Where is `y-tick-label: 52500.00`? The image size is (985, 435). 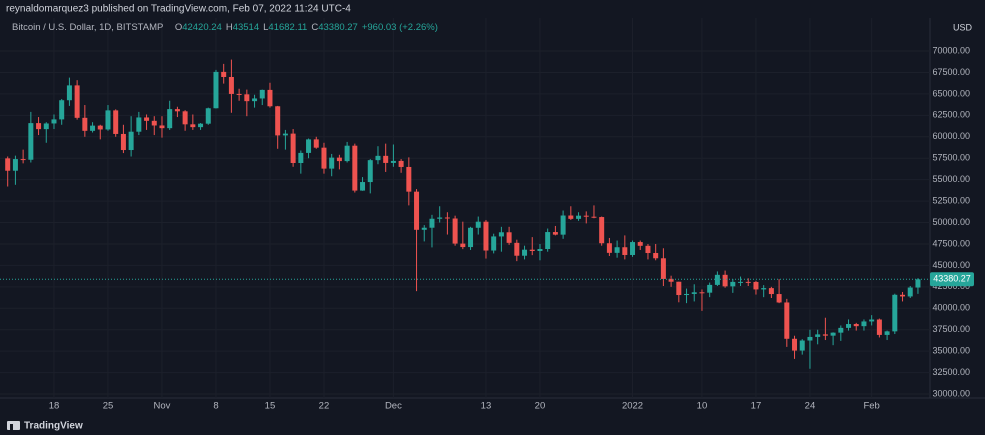
y-tick-label: 52500.00 is located at coordinates (951, 200).